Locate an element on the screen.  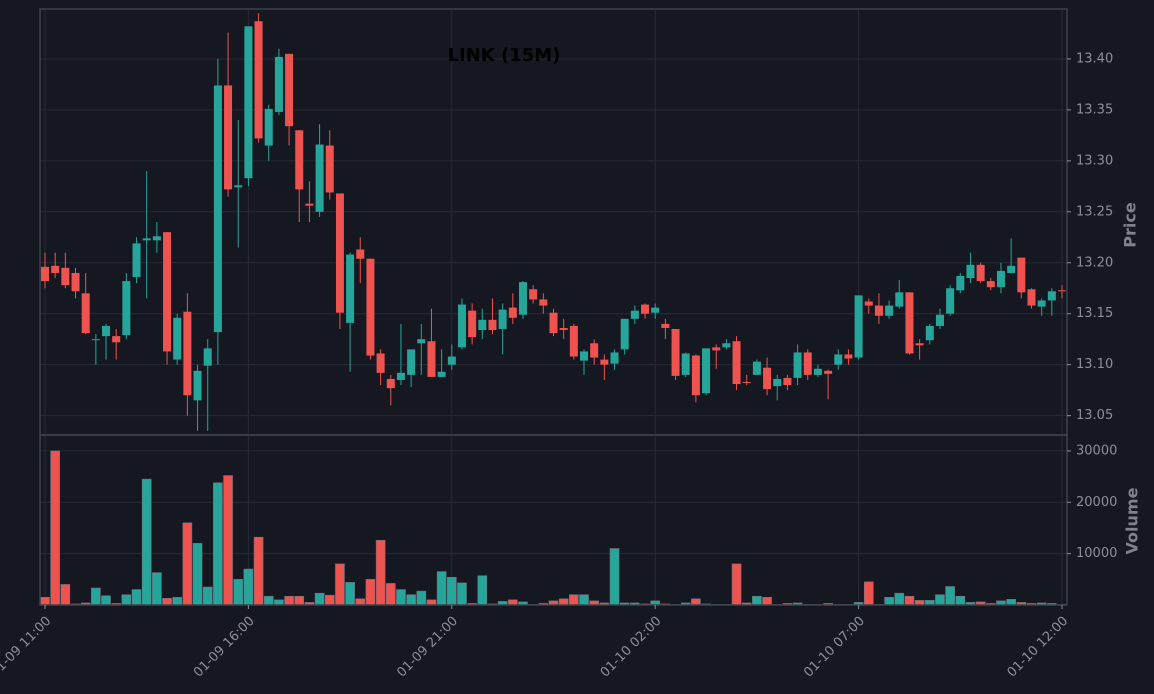
volume-axis-label: Volume is located at coordinates (1132, 520).